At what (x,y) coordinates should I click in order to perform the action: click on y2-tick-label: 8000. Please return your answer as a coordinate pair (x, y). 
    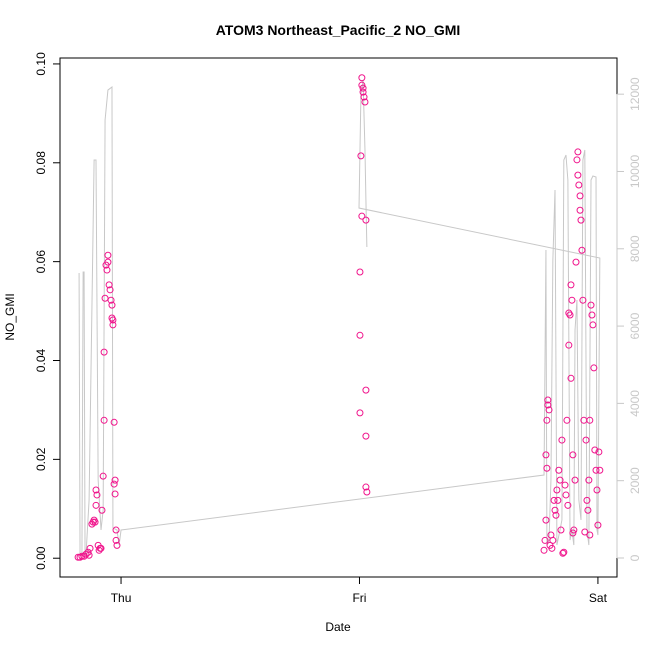
    Looking at the image, I should click on (635, 248).